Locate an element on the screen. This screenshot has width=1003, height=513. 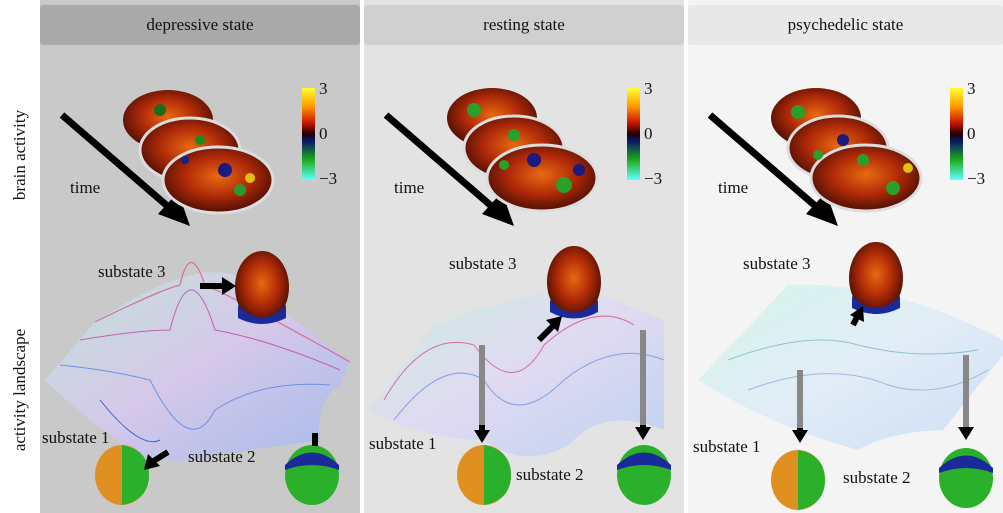
panel-title: depressive state is located at coordinates (200, 25).